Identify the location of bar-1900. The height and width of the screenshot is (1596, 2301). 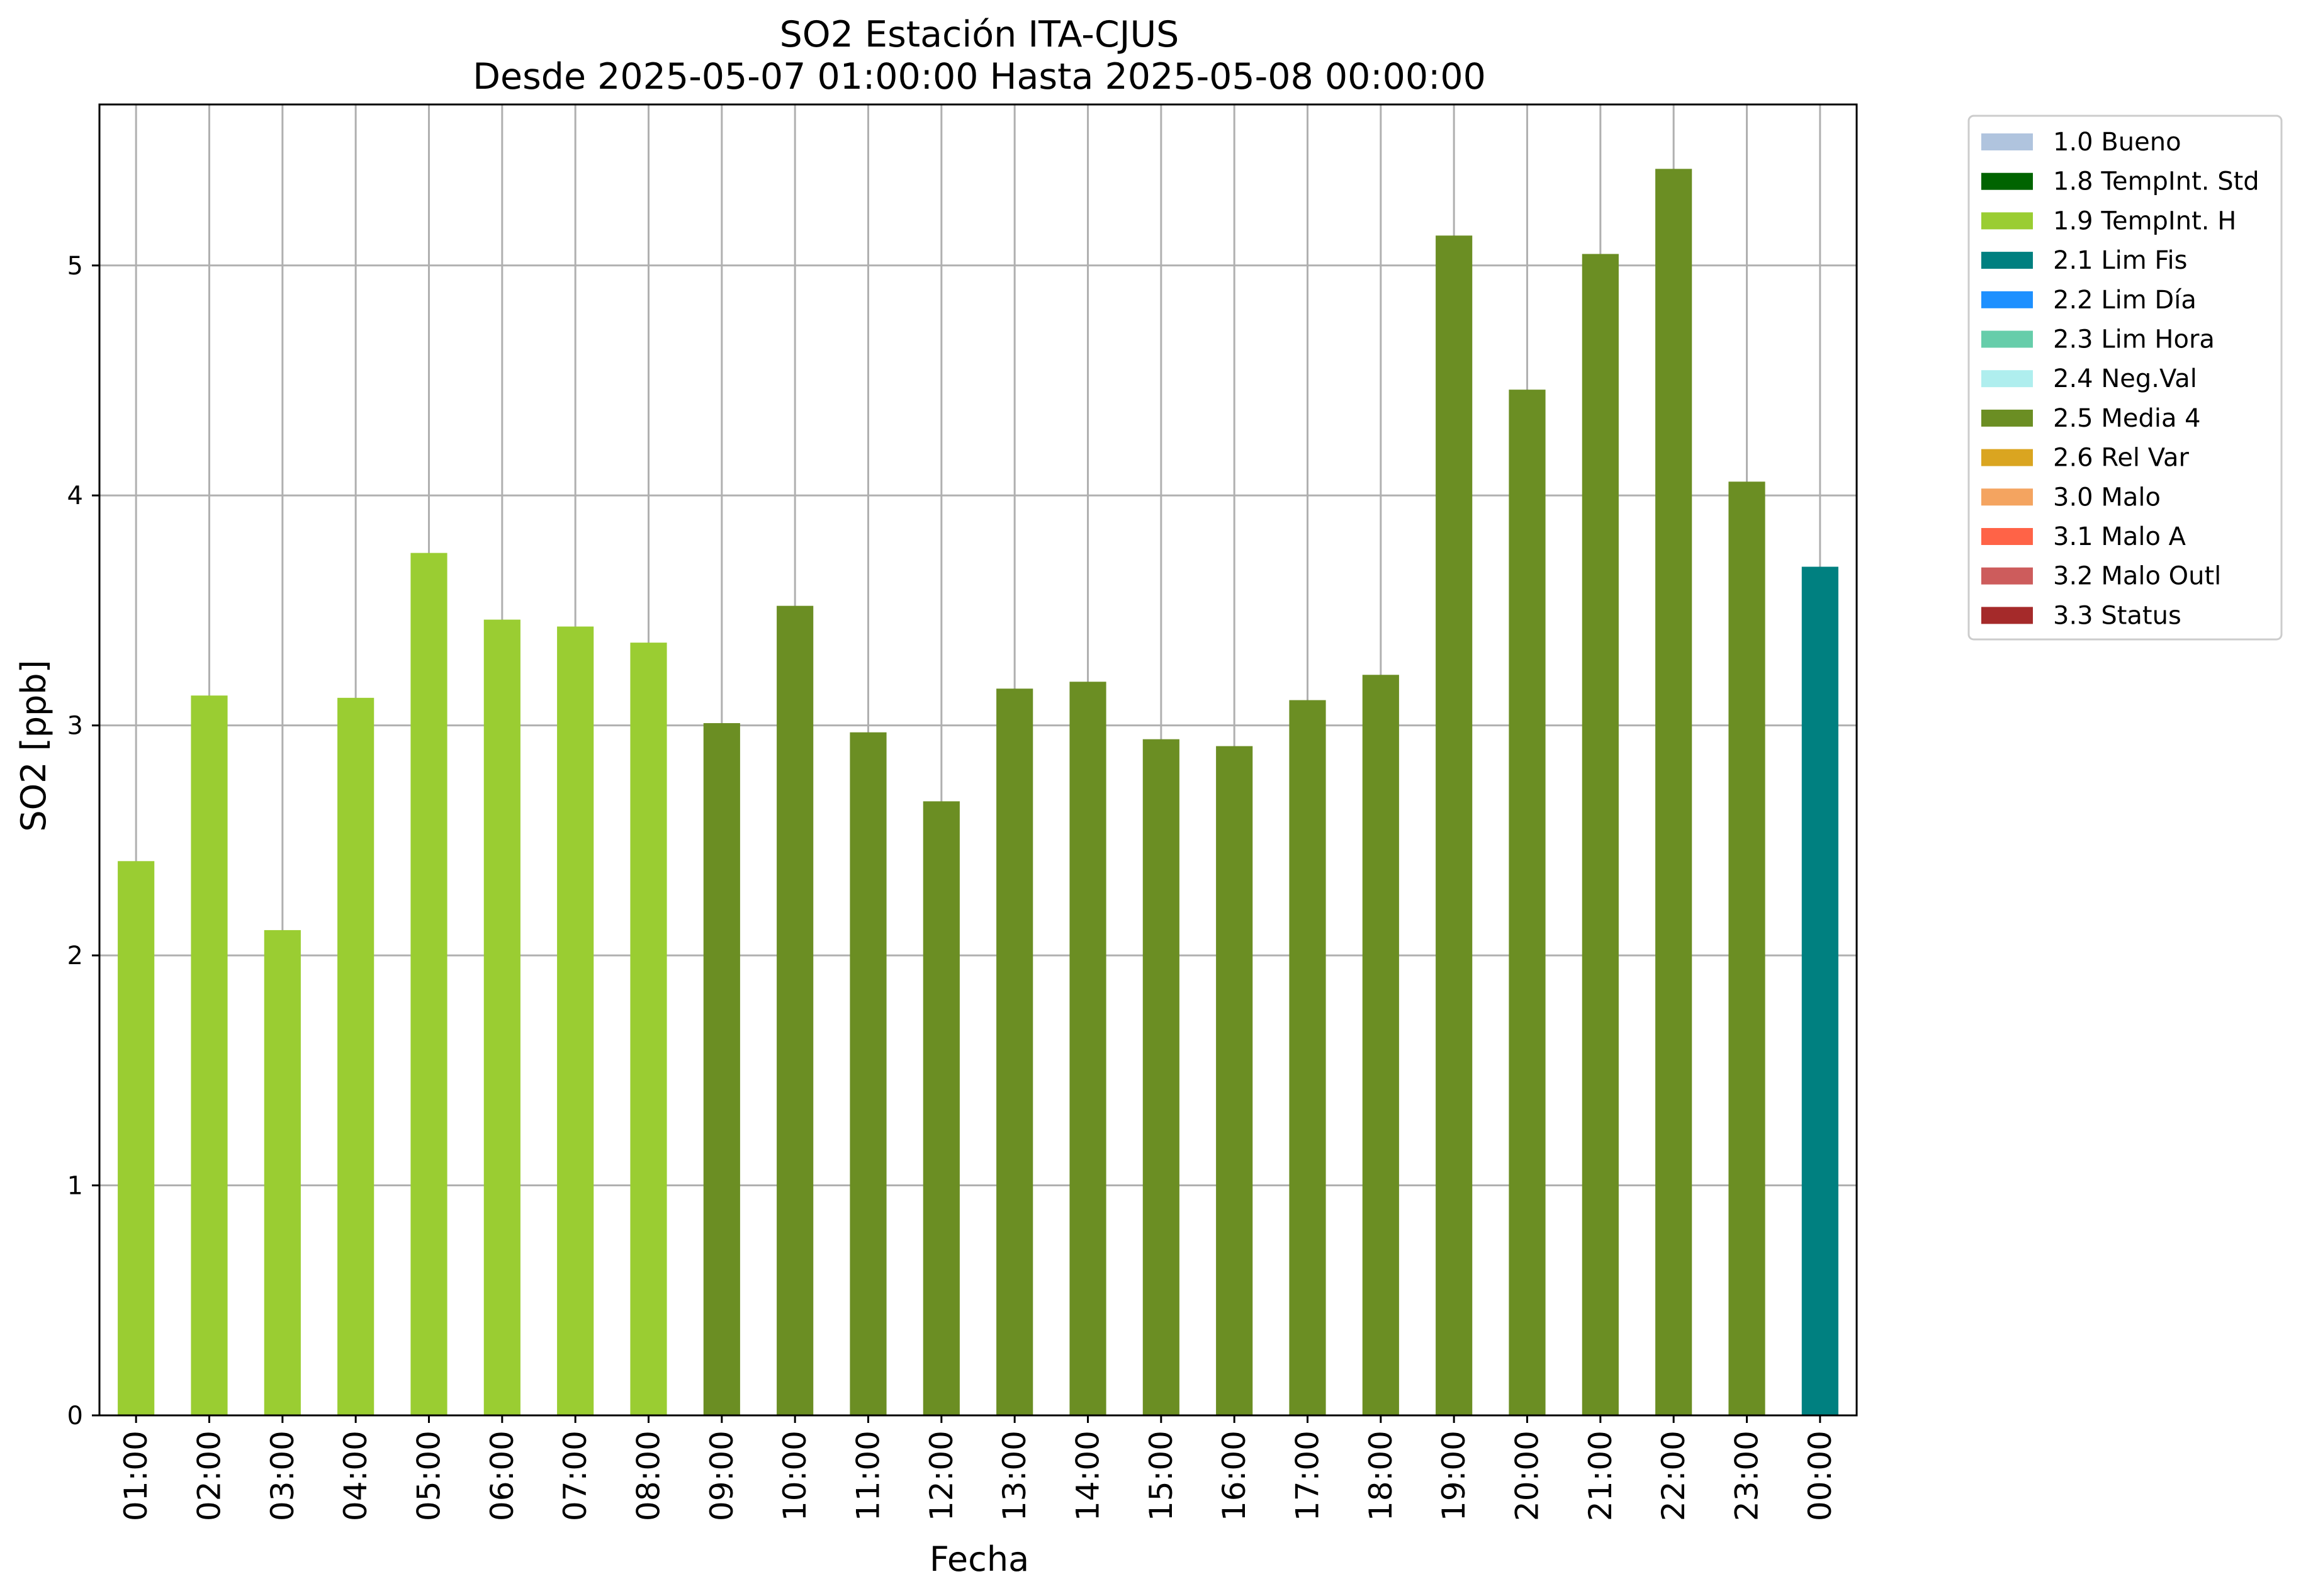
(1454, 825).